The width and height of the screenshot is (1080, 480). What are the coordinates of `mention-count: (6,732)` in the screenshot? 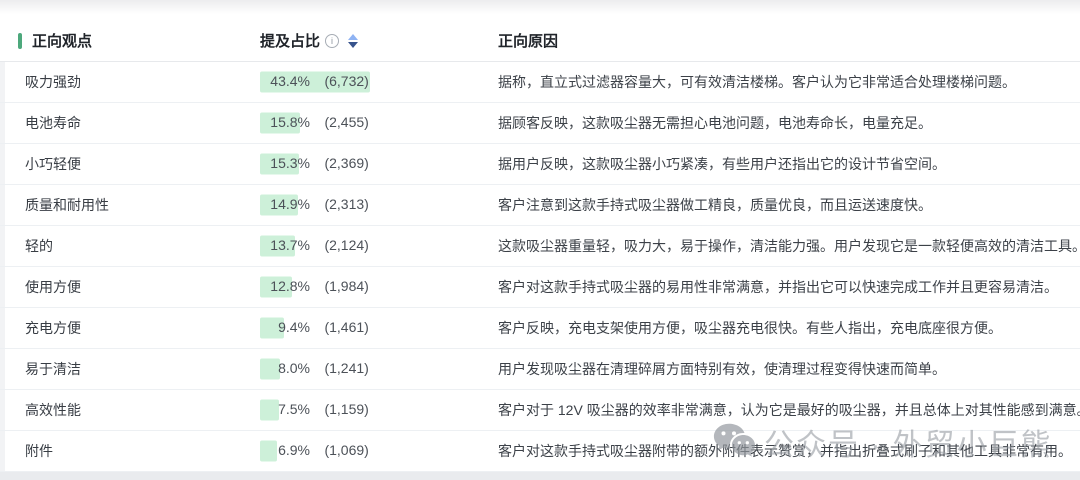 It's located at (346, 81).